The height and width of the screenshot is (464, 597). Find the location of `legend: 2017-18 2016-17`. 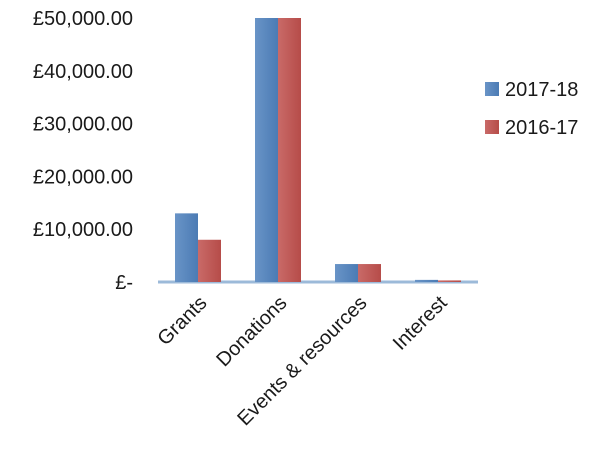

legend: 2017-18 2016-17 is located at coordinates (531, 109).